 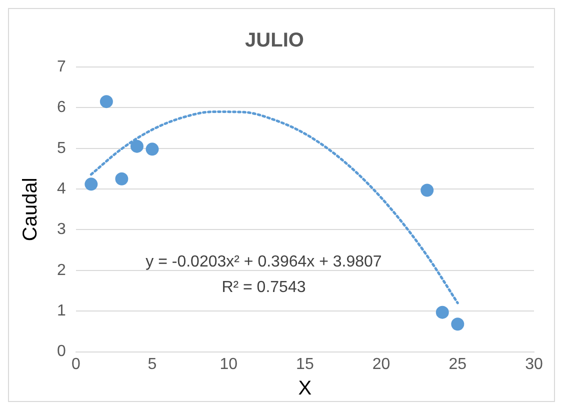 What do you see at coordinates (152, 364) in the screenshot?
I see `x-tick-label: 5` at bounding box center [152, 364].